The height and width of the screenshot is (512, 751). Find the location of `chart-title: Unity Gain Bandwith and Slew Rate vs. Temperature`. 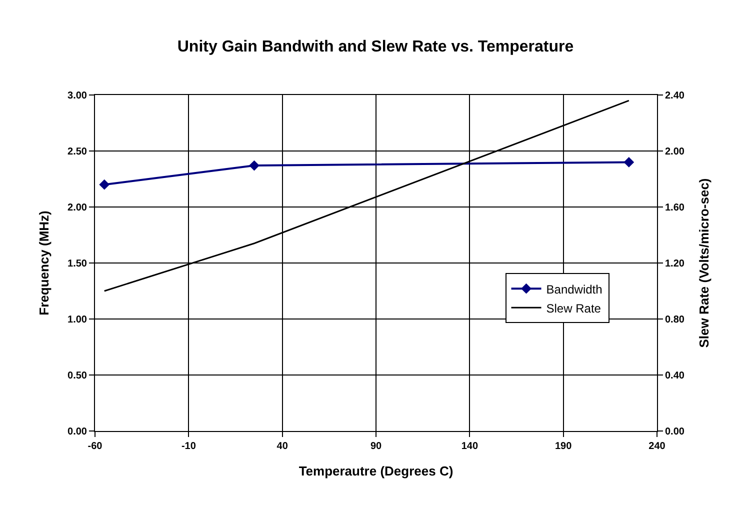

chart-title: Unity Gain Bandwith and Slew Rate vs. Temperature is located at coordinates (375, 47).